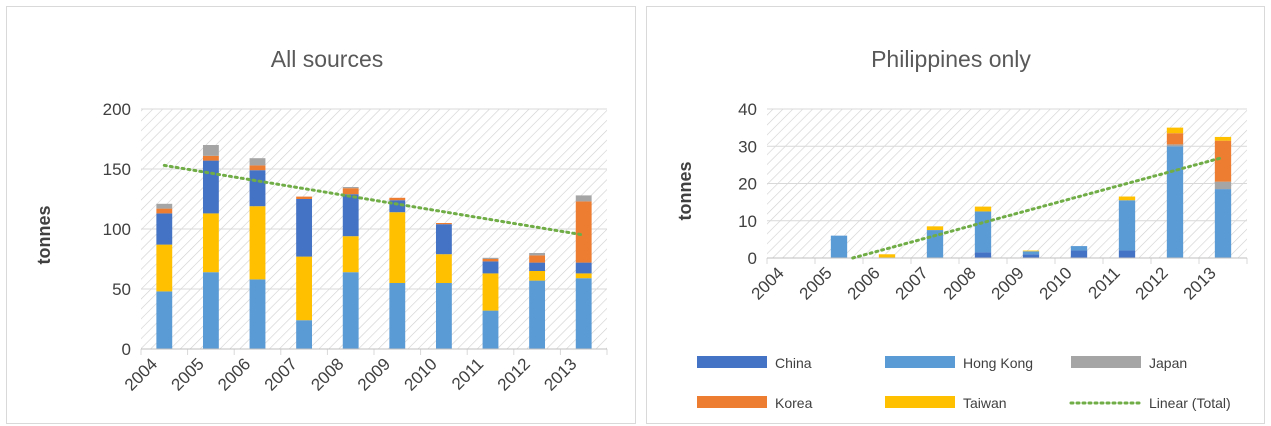 The image size is (1271, 426). Describe the element at coordinates (467, 373) in the screenshot. I see `x-tick-label: 2011` at that location.